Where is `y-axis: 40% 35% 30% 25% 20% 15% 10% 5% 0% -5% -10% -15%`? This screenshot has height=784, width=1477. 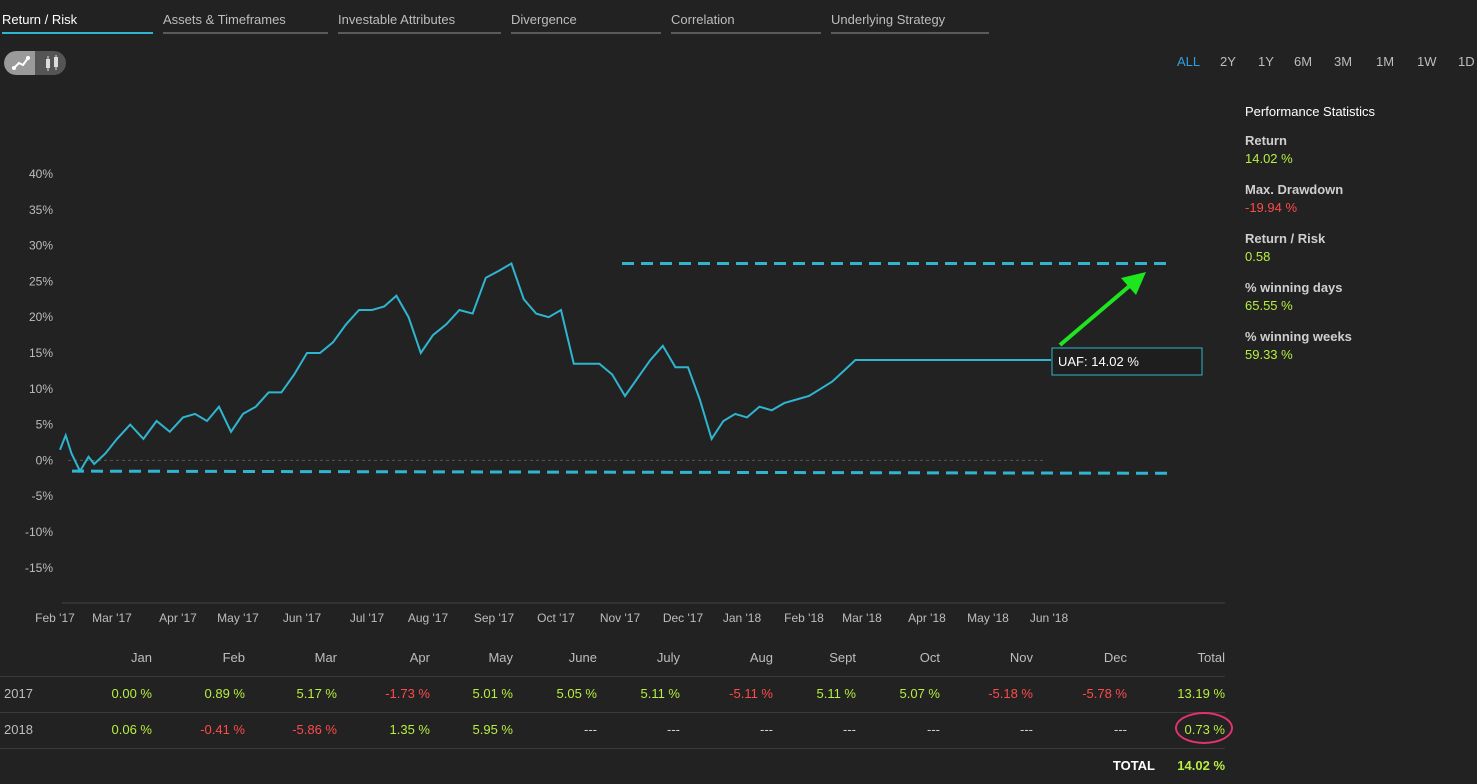 y-axis: 40% 35% 30% 25% 20% 15% 10% 5% 0% -5% -10% -15% is located at coordinates (39, 371).